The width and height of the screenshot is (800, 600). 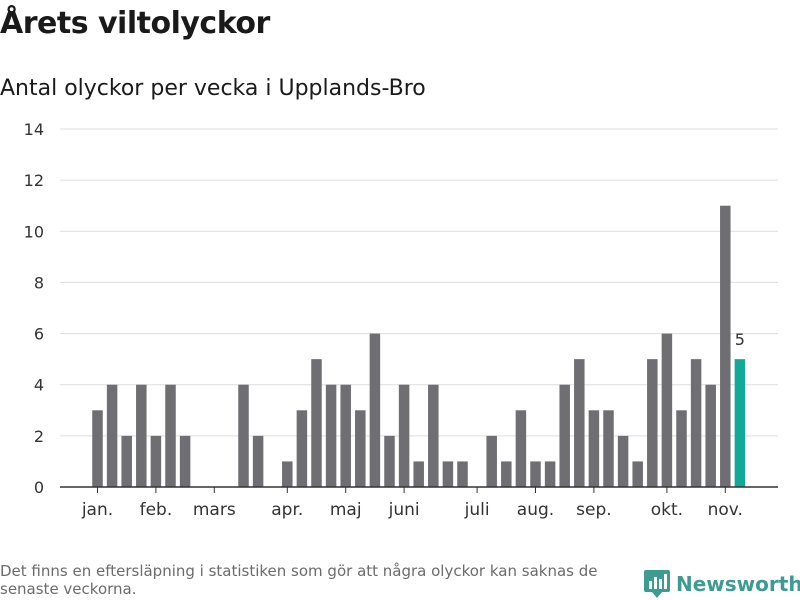 What do you see at coordinates (594, 510) in the screenshot?
I see `x-tick-label: sep.` at bounding box center [594, 510].